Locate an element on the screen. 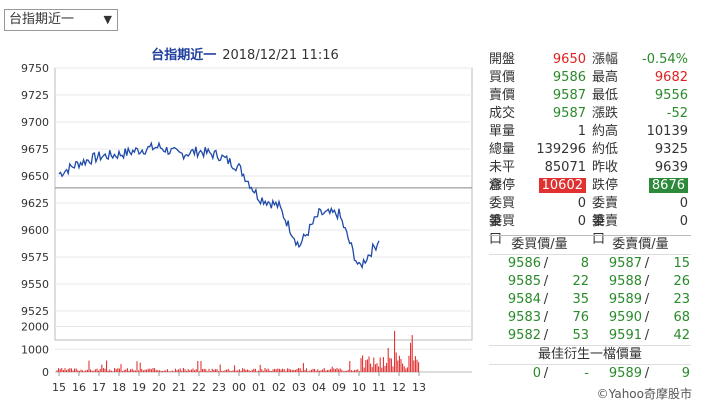 This screenshot has width=720, height=410. ask-price: 9590 is located at coordinates (625, 317).